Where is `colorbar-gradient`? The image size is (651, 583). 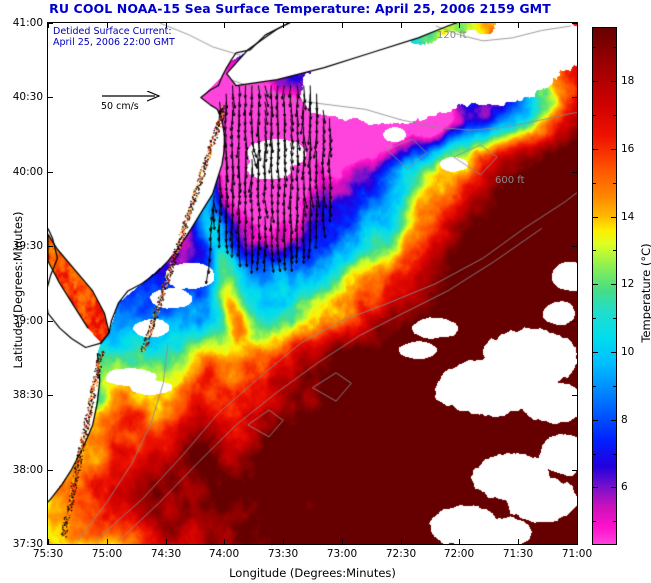 colorbar-gradient is located at coordinates (604, 286).